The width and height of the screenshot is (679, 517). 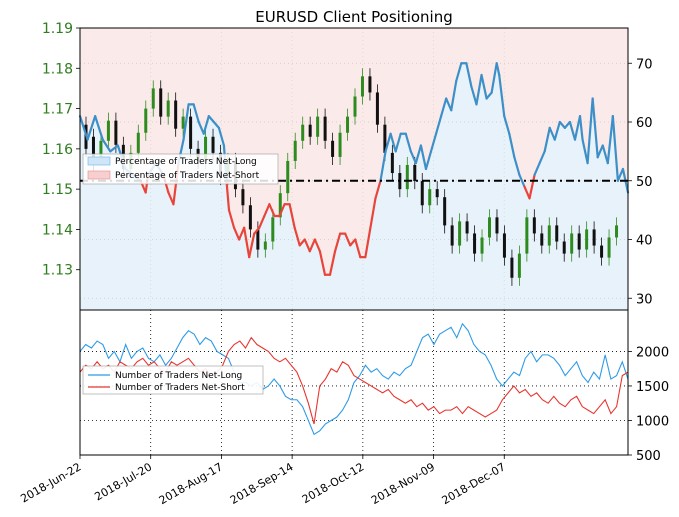 What do you see at coordinates (644, 123) in the screenshot?
I see `sentiment-tick-label: 60` at bounding box center [644, 123].